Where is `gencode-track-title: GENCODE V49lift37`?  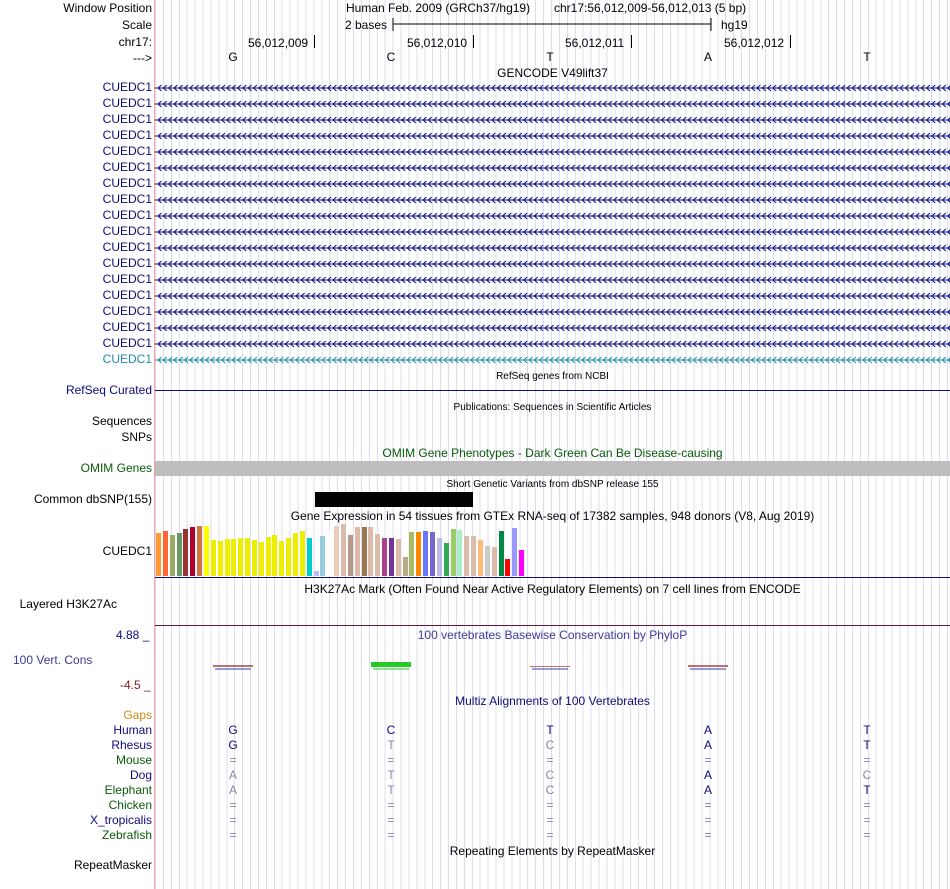
gencode-track-title: GENCODE V49lift37 is located at coordinates (552, 73).